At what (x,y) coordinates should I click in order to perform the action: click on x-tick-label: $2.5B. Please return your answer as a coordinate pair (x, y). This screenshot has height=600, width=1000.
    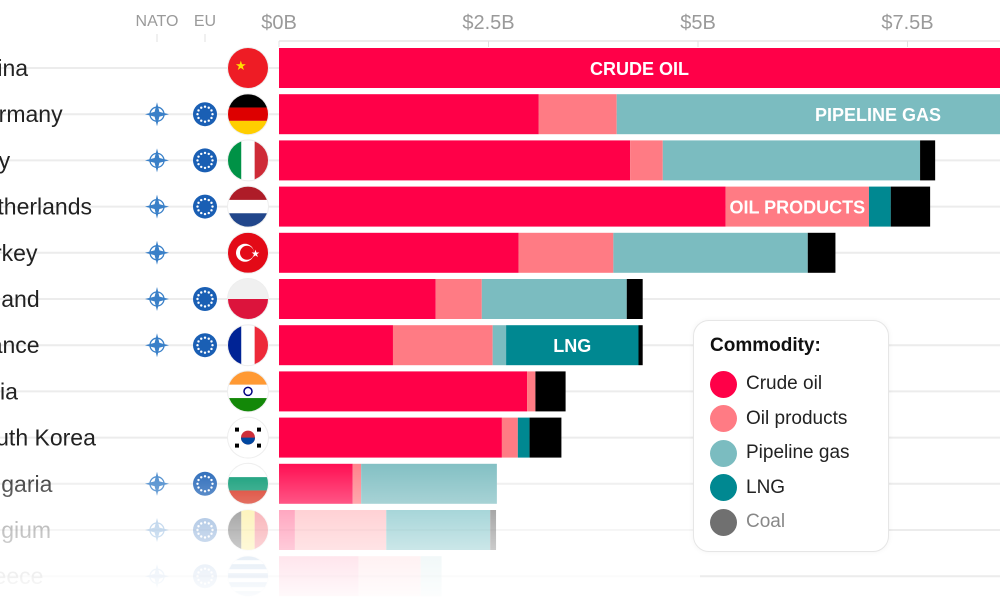
    Looking at the image, I should click on (488, 23).